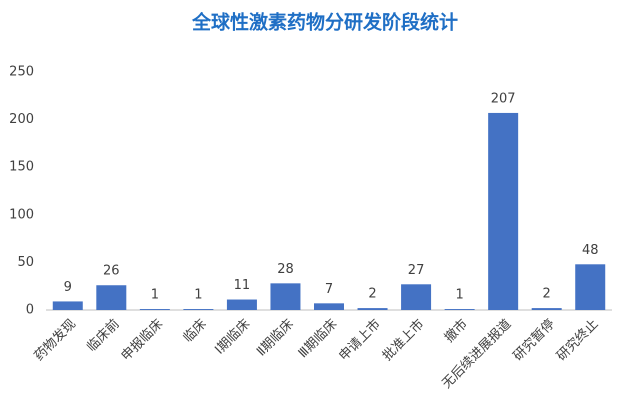 This screenshot has width=620, height=411. Describe the element at coordinates (21, 119) in the screenshot. I see `y-tick-label: 200` at that location.